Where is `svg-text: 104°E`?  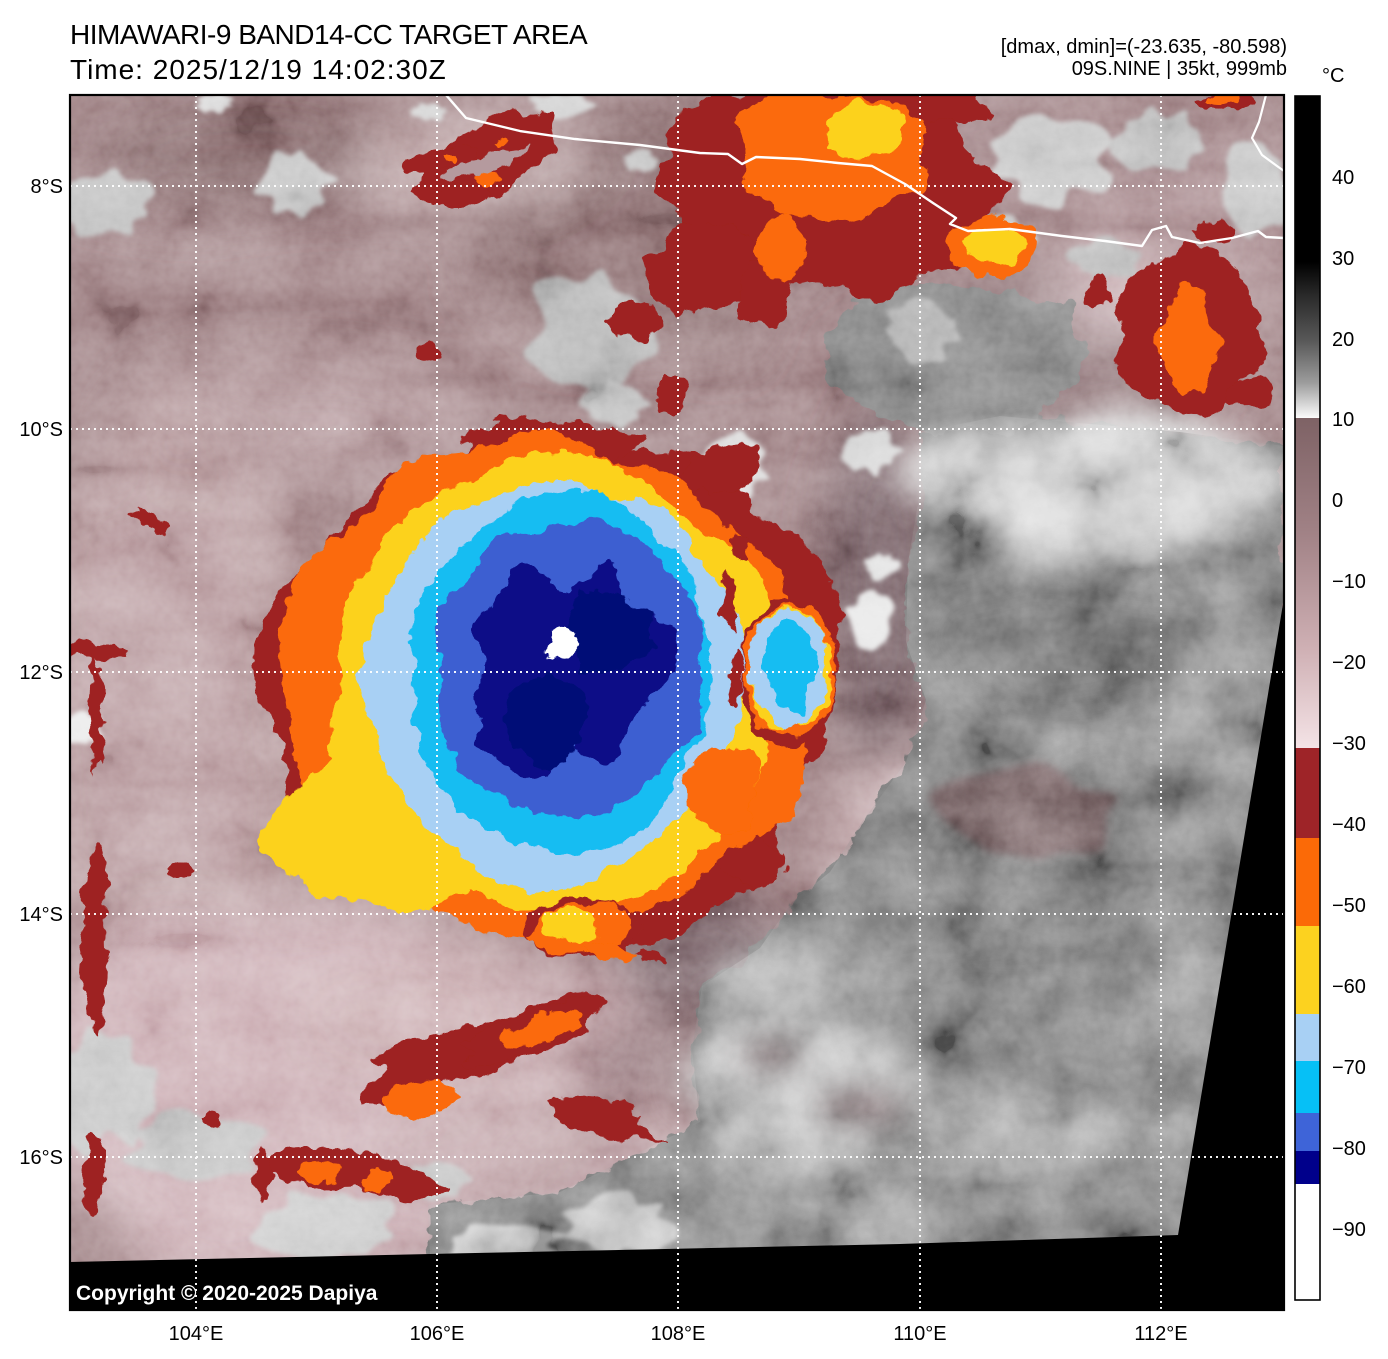 svg-text: 104°E is located at coordinates (196, 1334).